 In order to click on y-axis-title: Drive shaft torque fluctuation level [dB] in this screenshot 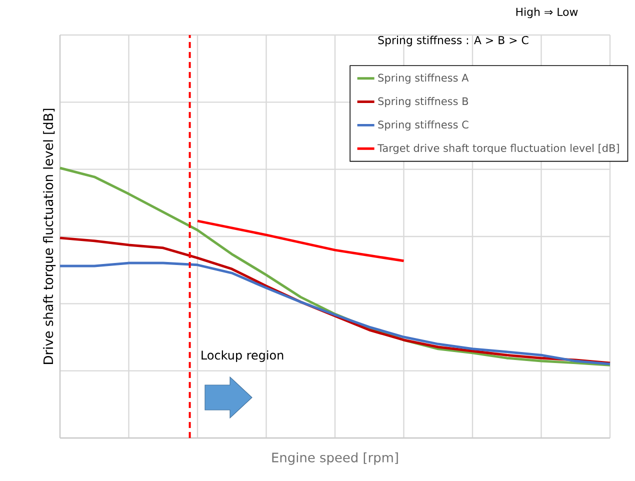, I will do `click(49, 236)`.